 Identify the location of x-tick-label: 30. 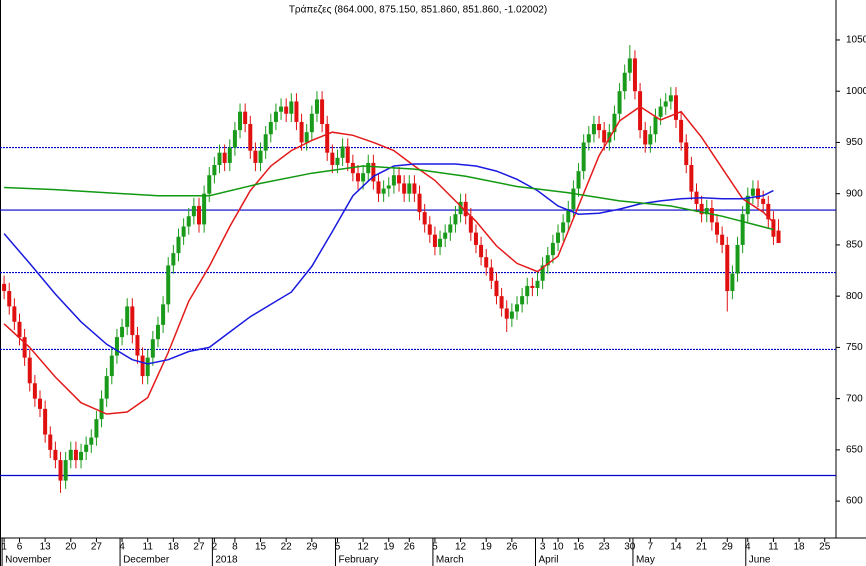
(630, 547).